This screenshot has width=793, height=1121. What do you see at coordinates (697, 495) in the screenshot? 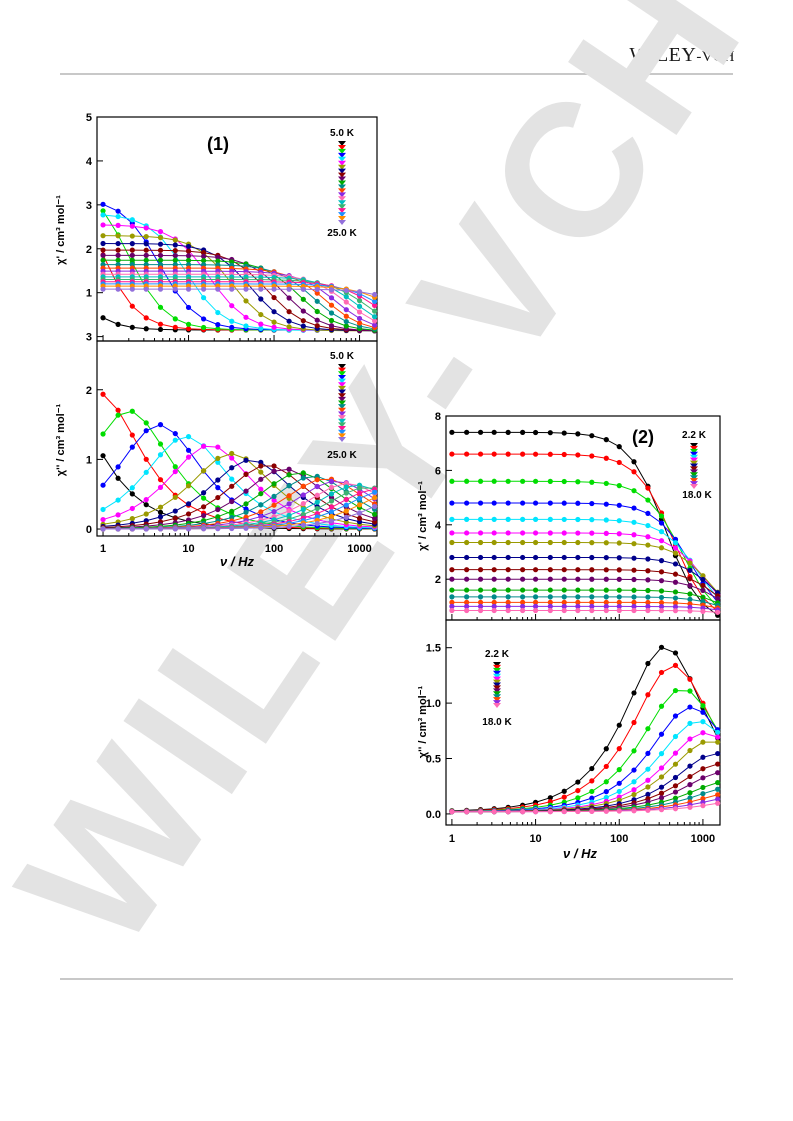
I see `fig2-legend-bottom: 18.0 K` at bounding box center [697, 495].